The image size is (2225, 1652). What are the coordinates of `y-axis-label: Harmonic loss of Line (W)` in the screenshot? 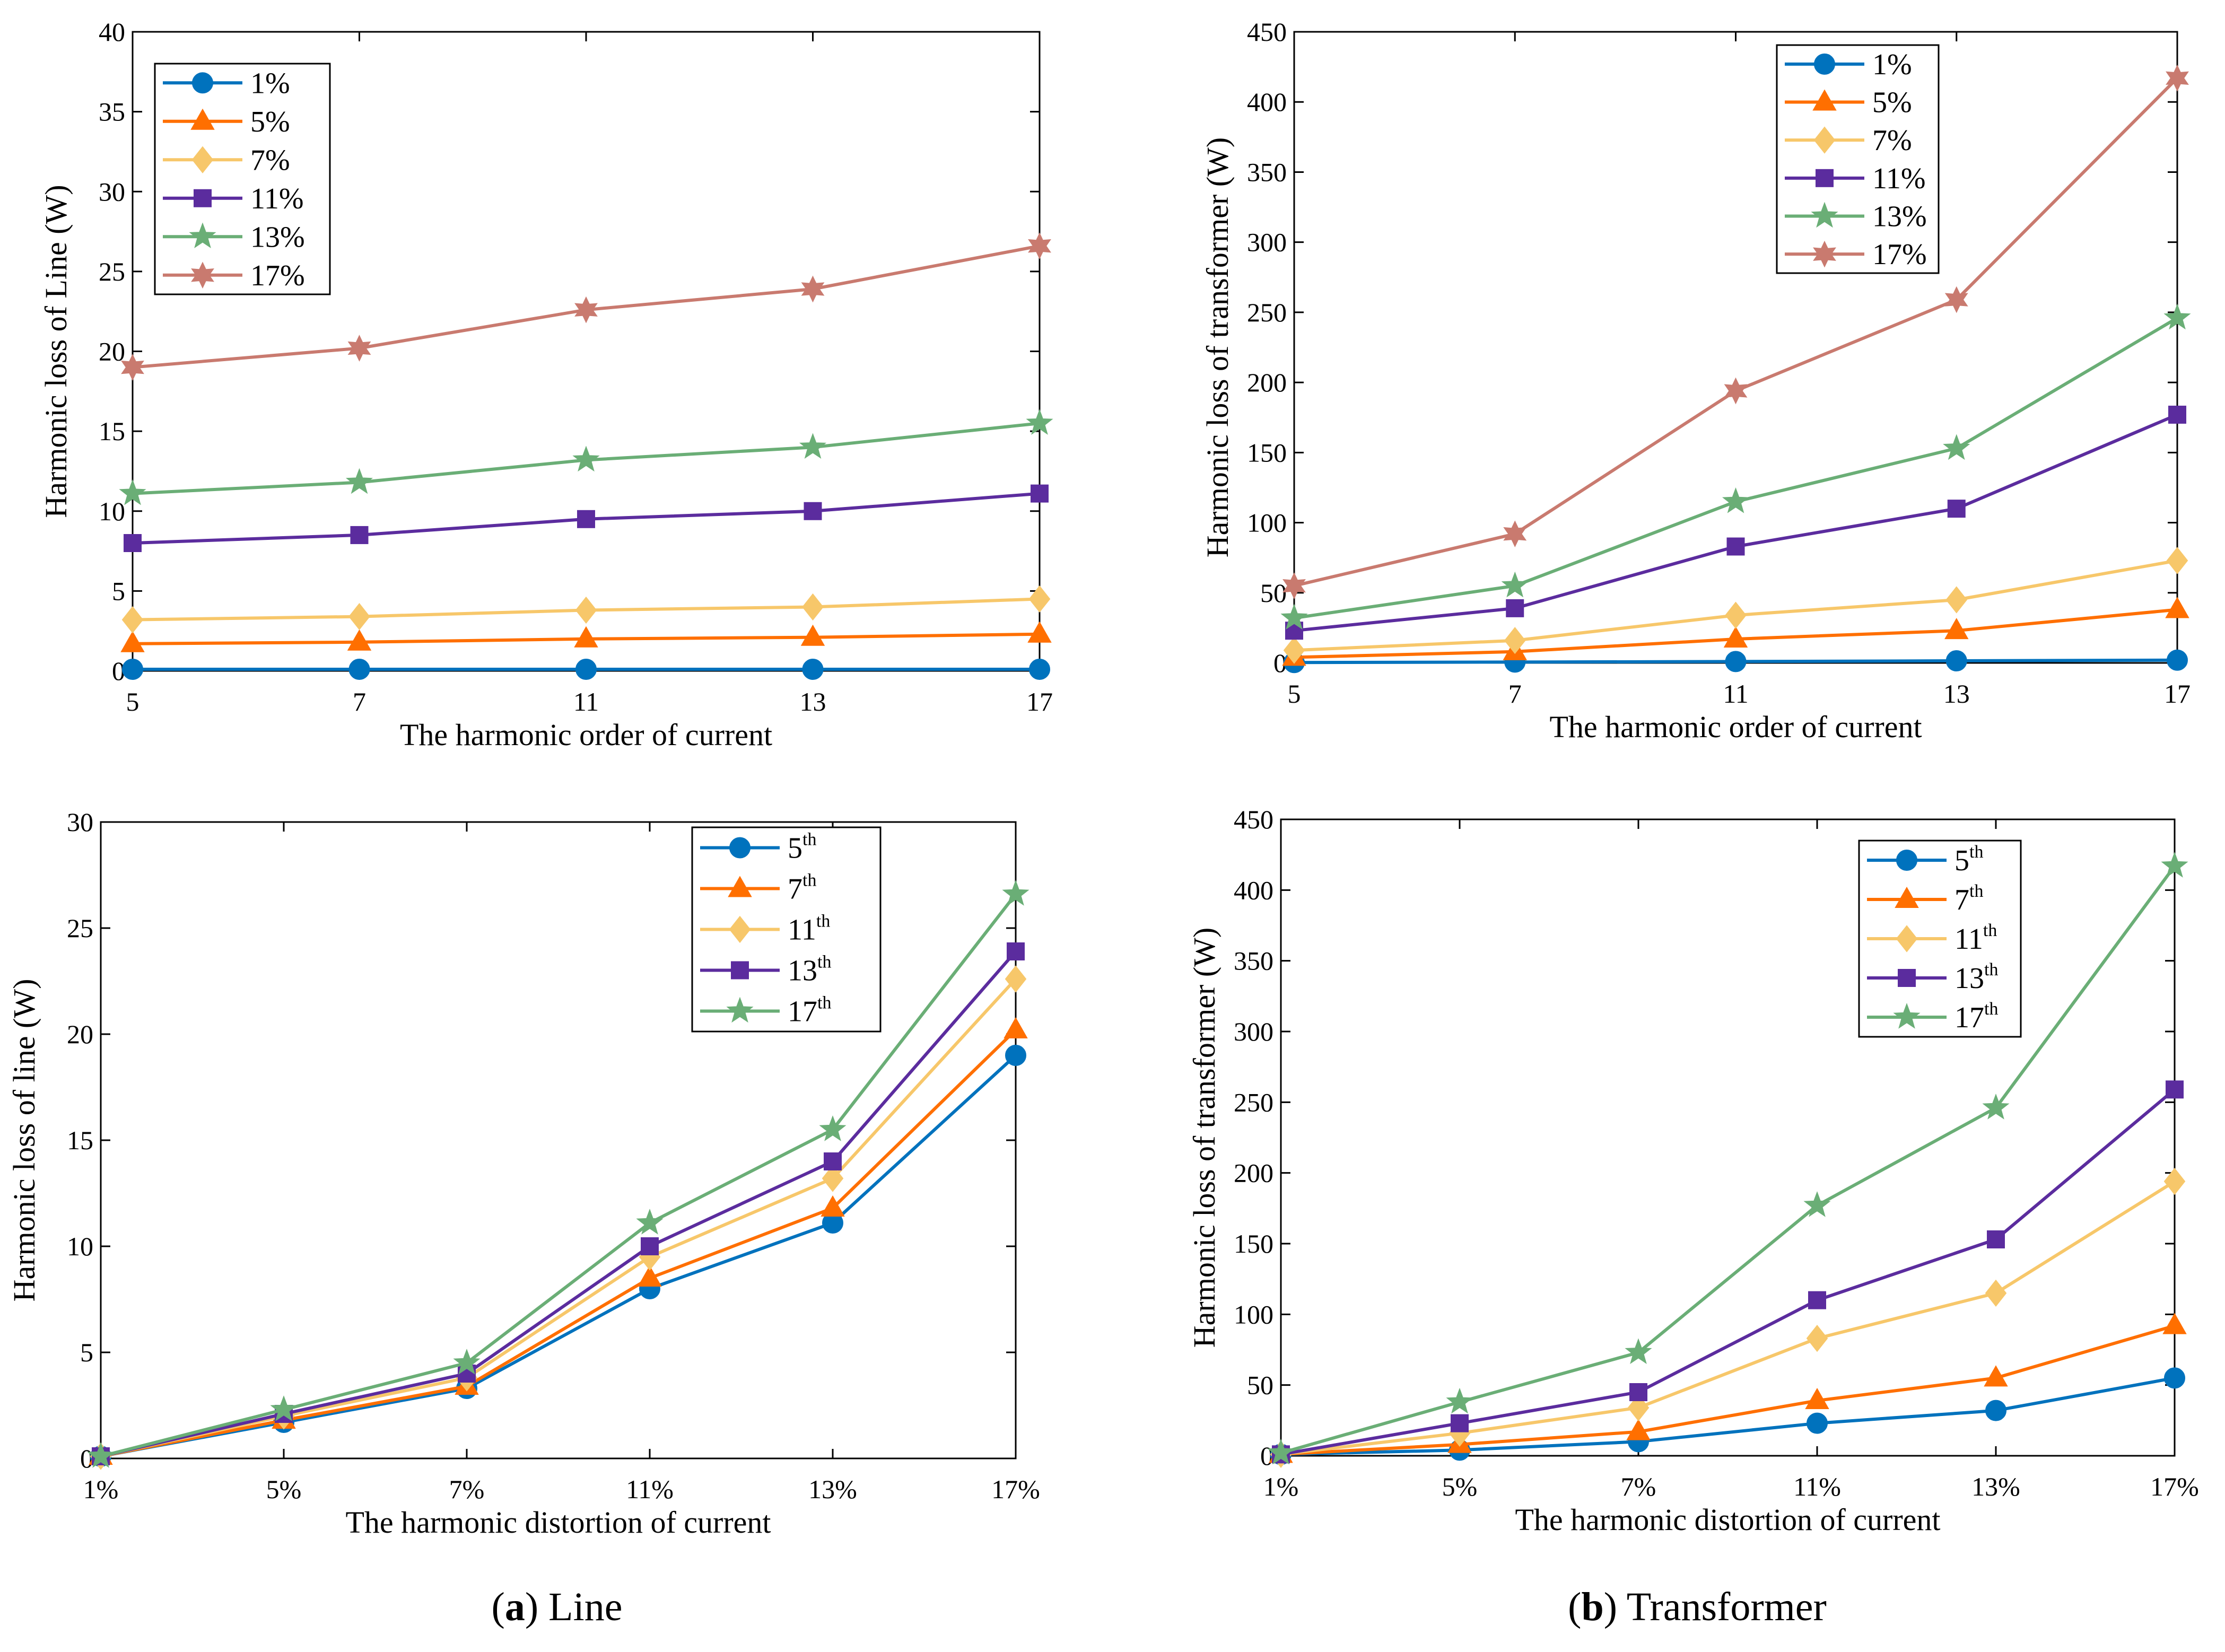 It's located at (56, 352).